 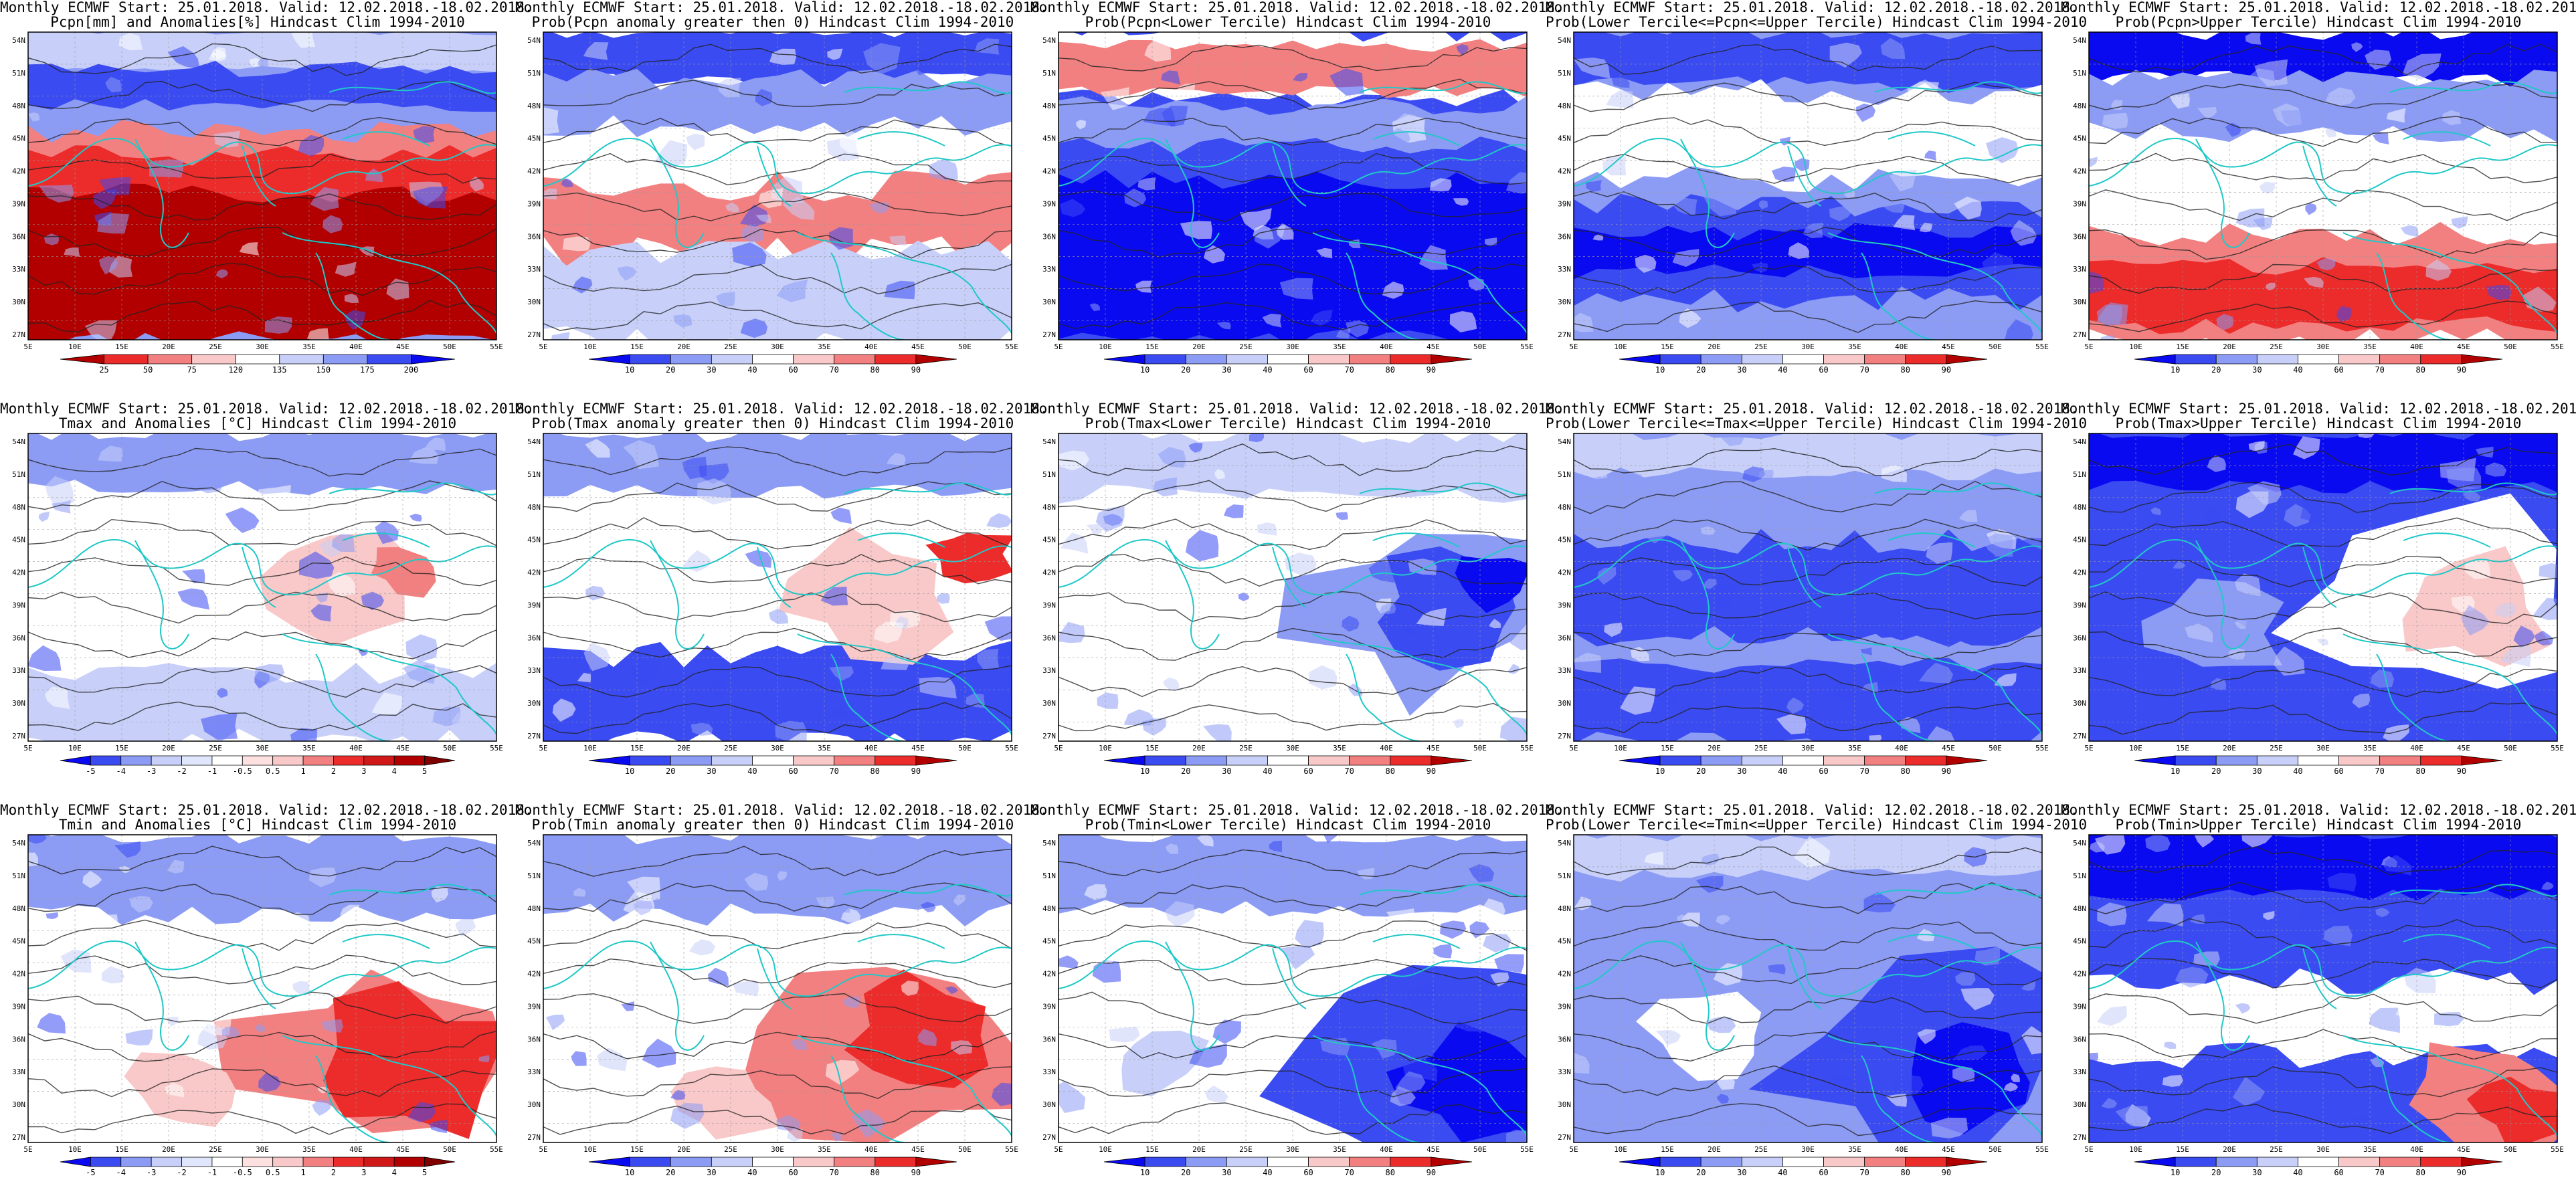 What do you see at coordinates (534, 302) in the screenshot?
I see `lat-tick-label: 30N` at bounding box center [534, 302].